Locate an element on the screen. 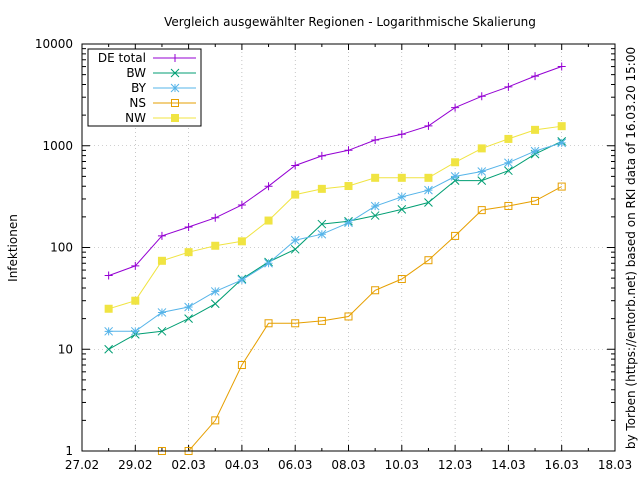  x-tick-label: 29.02 is located at coordinates (135, 465).